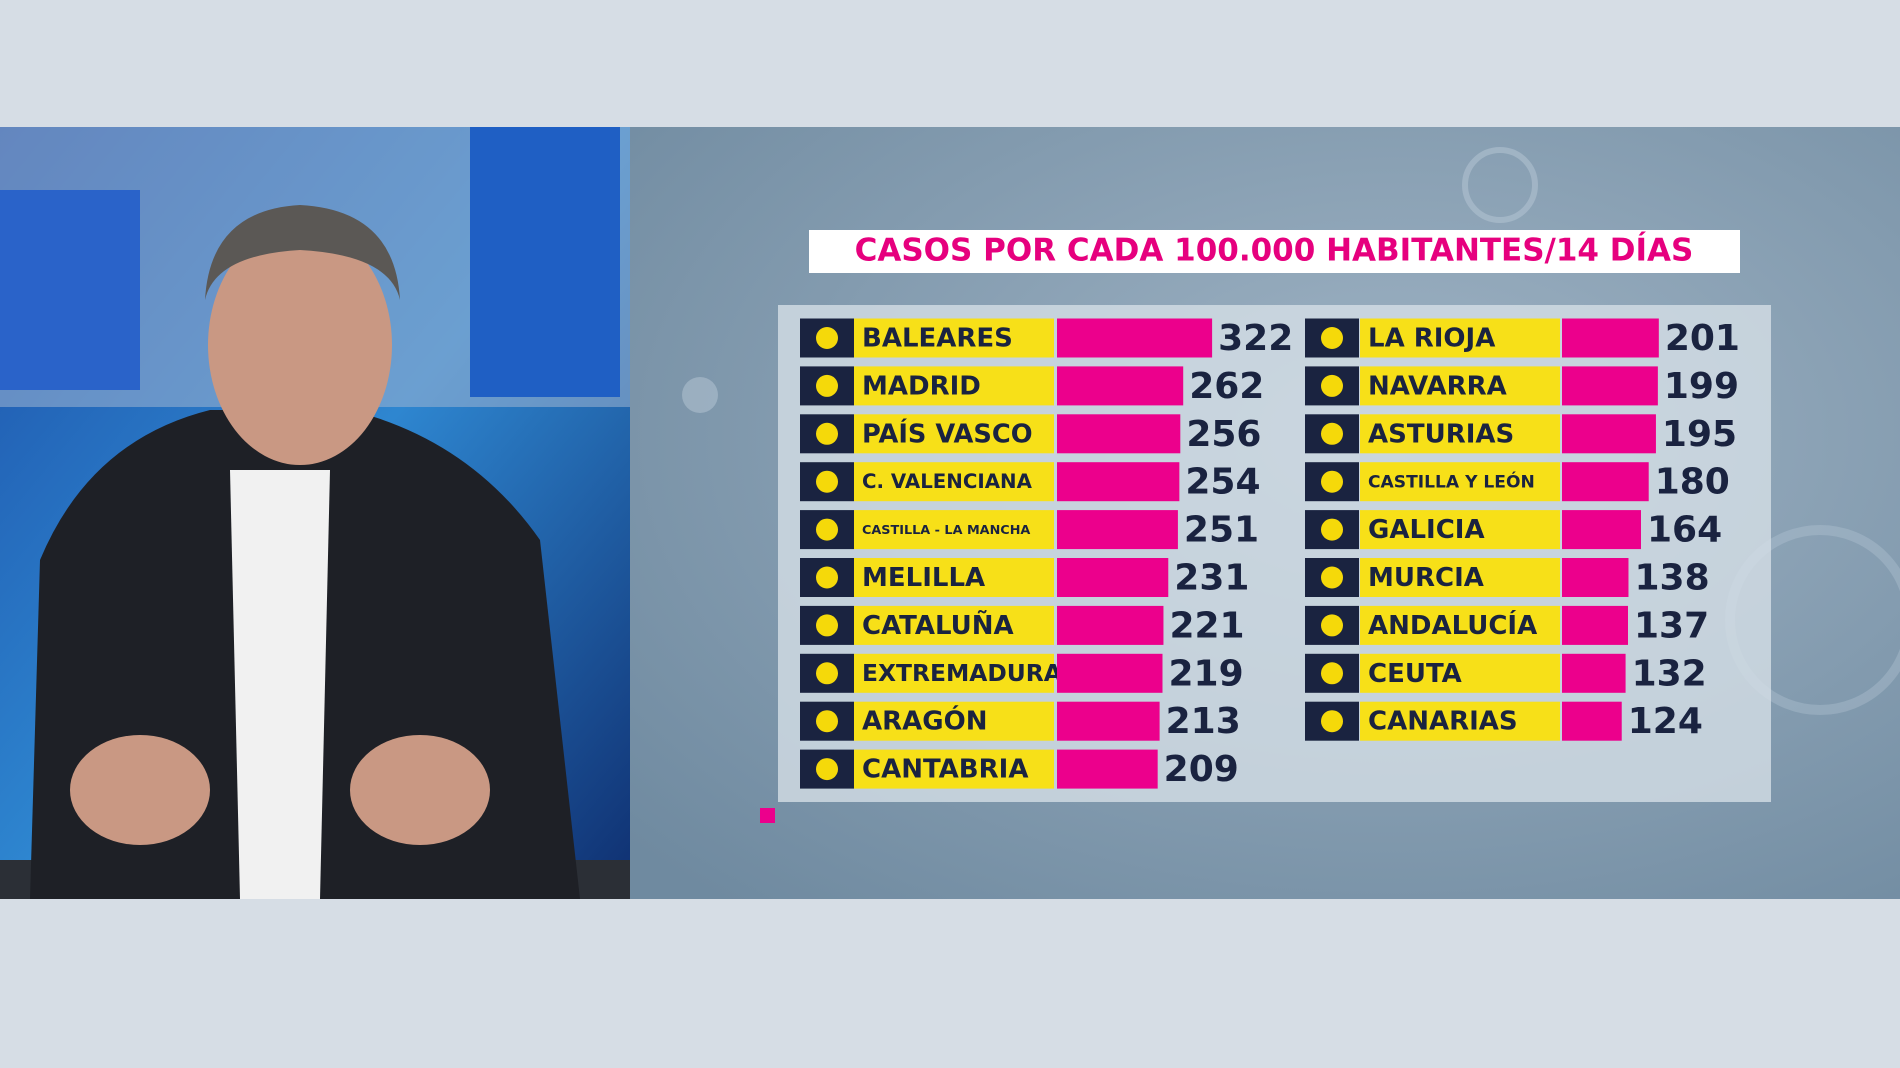 The width and height of the screenshot is (1900, 1068). What do you see at coordinates (946, 530) in the screenshot?
I see `category-label: CASTILLA - LA MANCHA` at bounding box center [946, 530].